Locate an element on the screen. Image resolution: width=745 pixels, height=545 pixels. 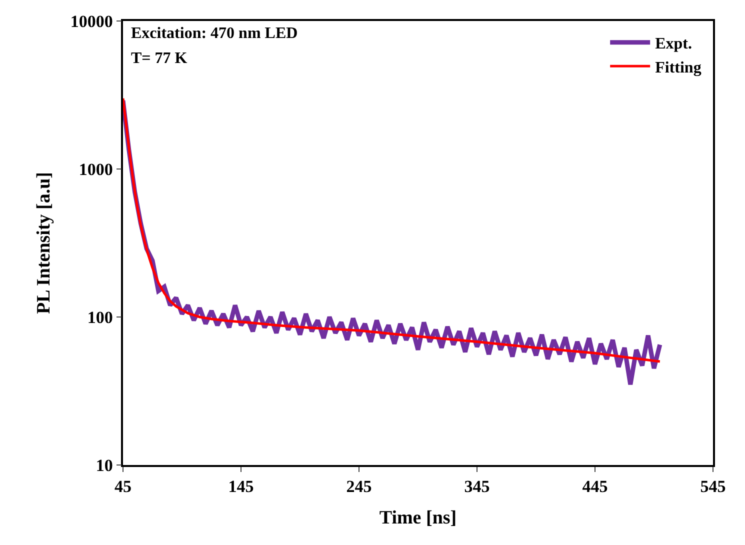
x-tick-label: 45 is located at coordinates (123, 486).